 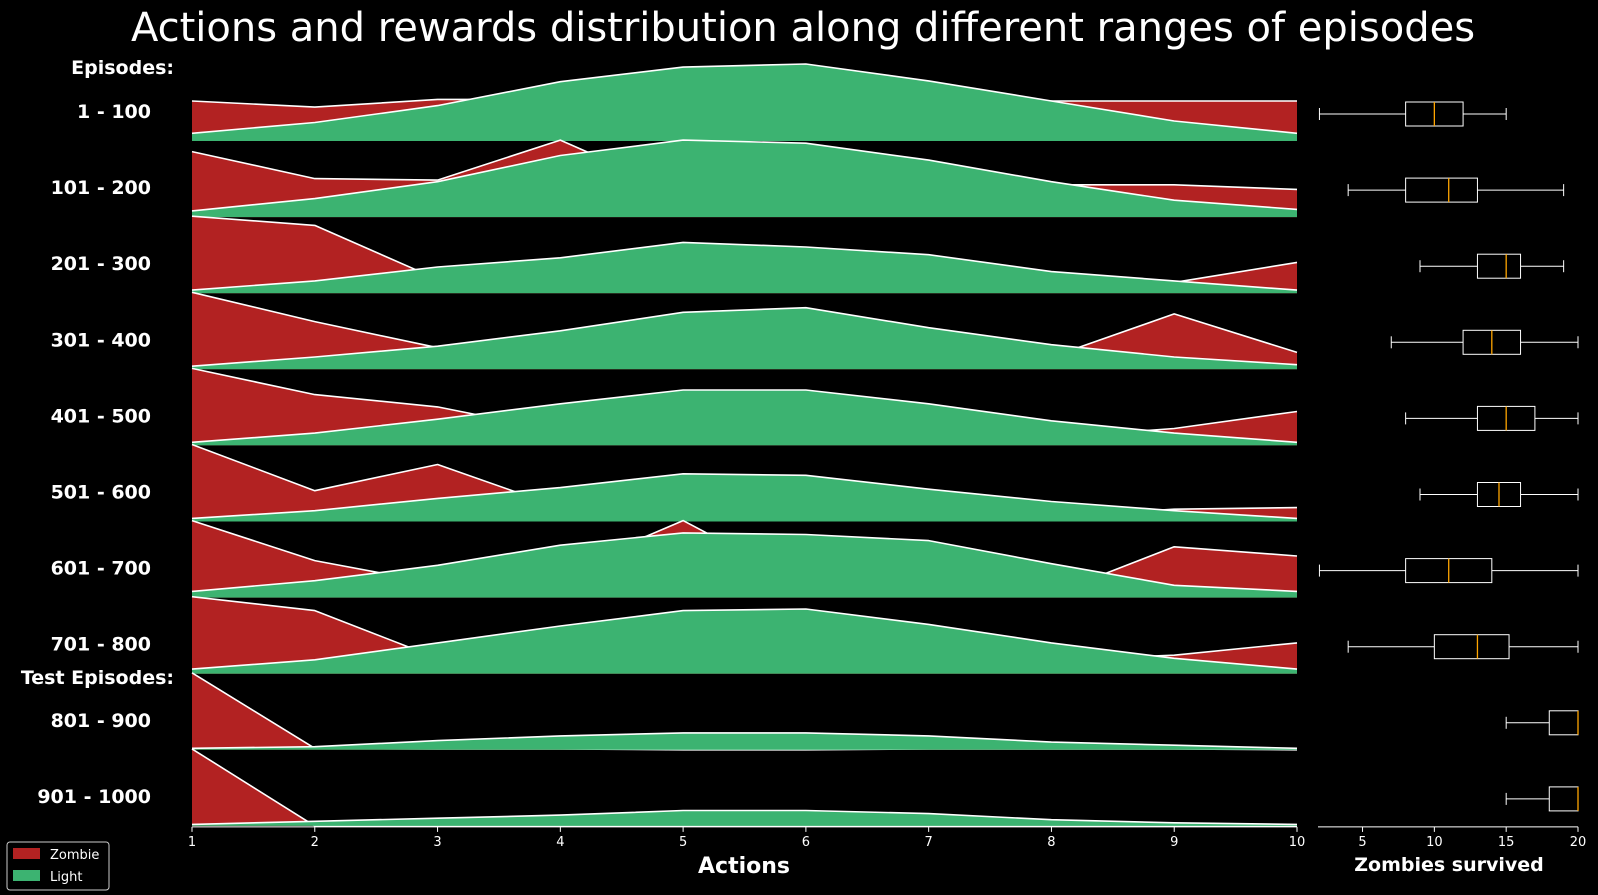 What do you see at coordinates (1297, 842) in the screenshot?
I see `actions-tick-label: 10` at bounding box center [1297, 842].